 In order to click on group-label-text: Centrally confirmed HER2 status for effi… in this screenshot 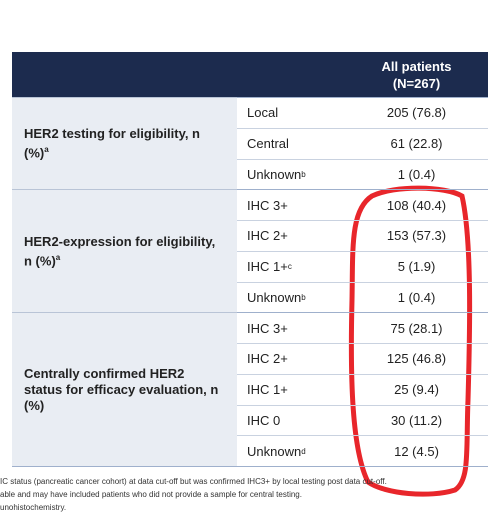, I will do `click(121, 389)`.